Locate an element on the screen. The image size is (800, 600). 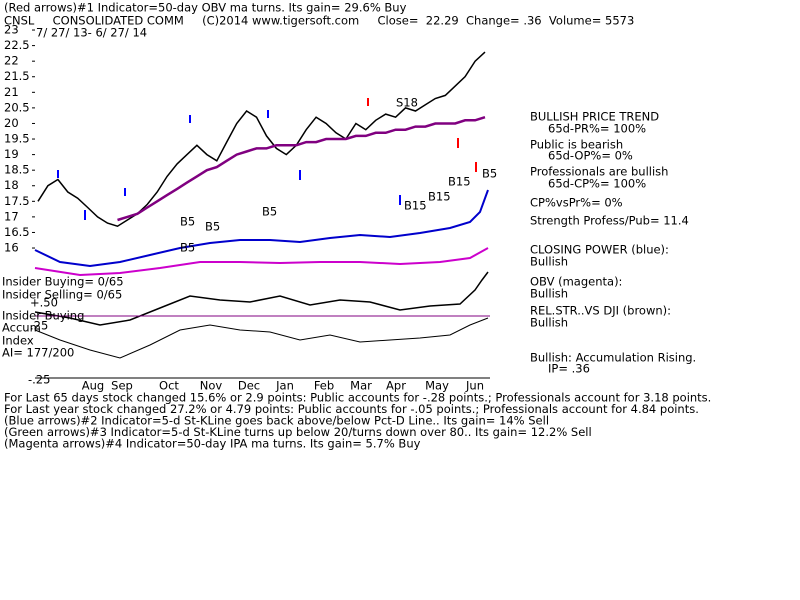
y-tick-label: 22.5 is located at coordinates (17, 45).